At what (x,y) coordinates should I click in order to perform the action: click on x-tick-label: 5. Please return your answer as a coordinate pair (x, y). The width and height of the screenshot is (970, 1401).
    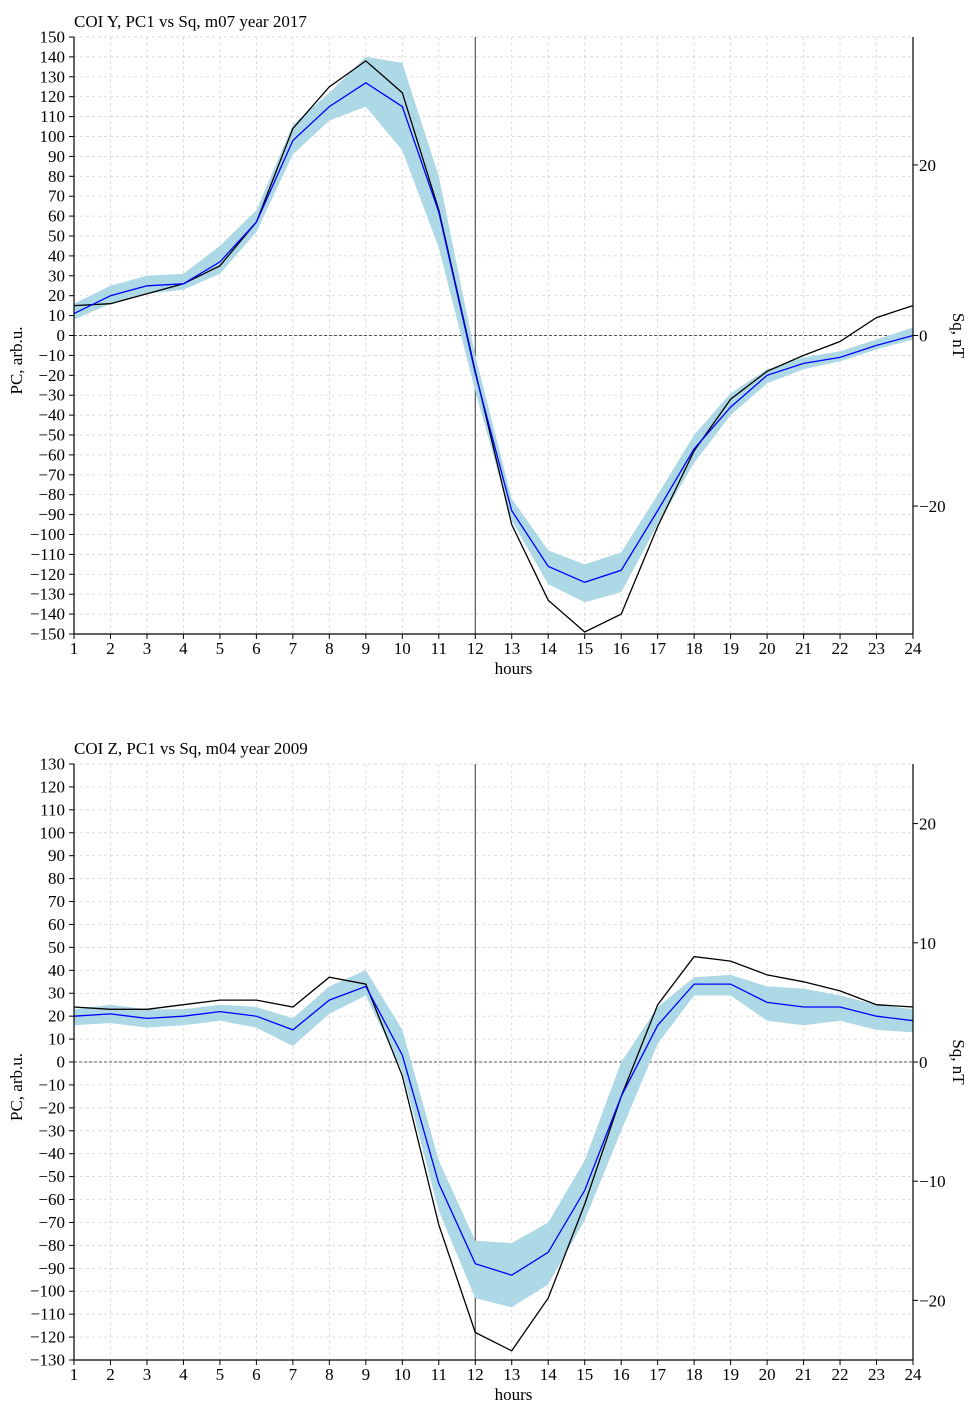
    Looking at the image, I should click on (220, 1374).